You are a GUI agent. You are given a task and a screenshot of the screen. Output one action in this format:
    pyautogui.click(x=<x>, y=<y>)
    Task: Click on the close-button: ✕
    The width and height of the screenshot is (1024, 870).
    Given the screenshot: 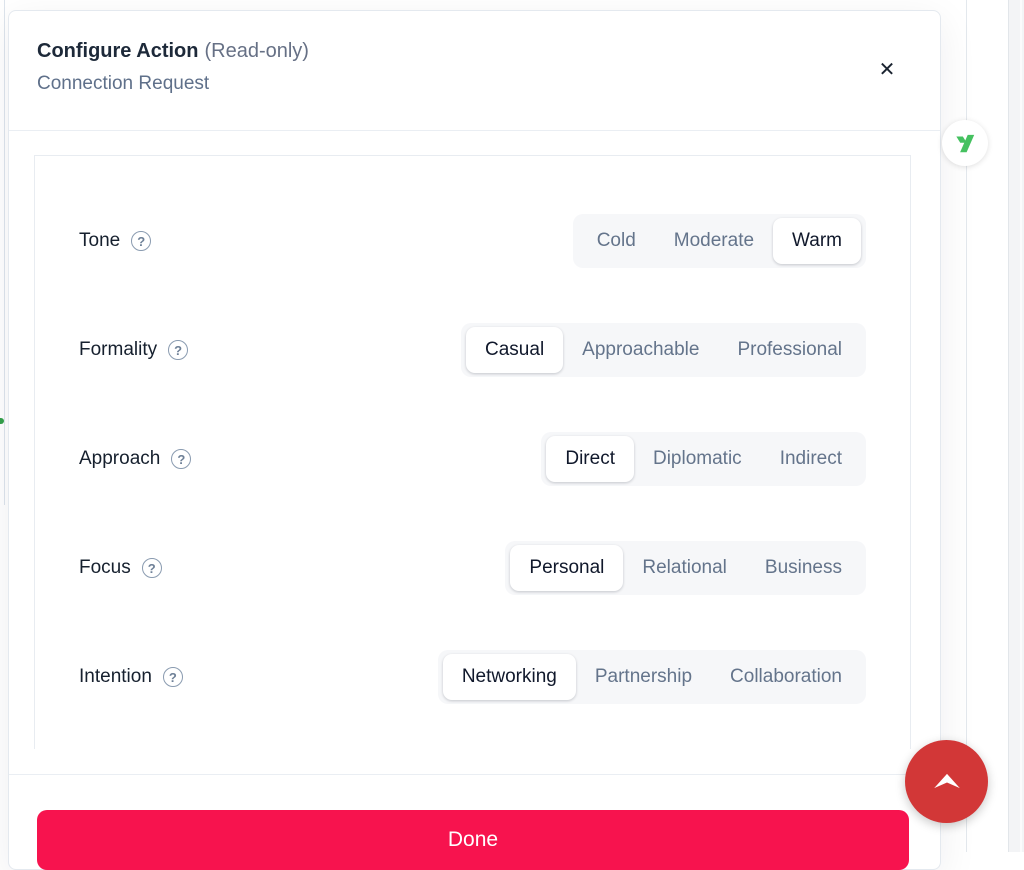 What is the action you would take?
    pyautogui.click(x=887, y=70)
    